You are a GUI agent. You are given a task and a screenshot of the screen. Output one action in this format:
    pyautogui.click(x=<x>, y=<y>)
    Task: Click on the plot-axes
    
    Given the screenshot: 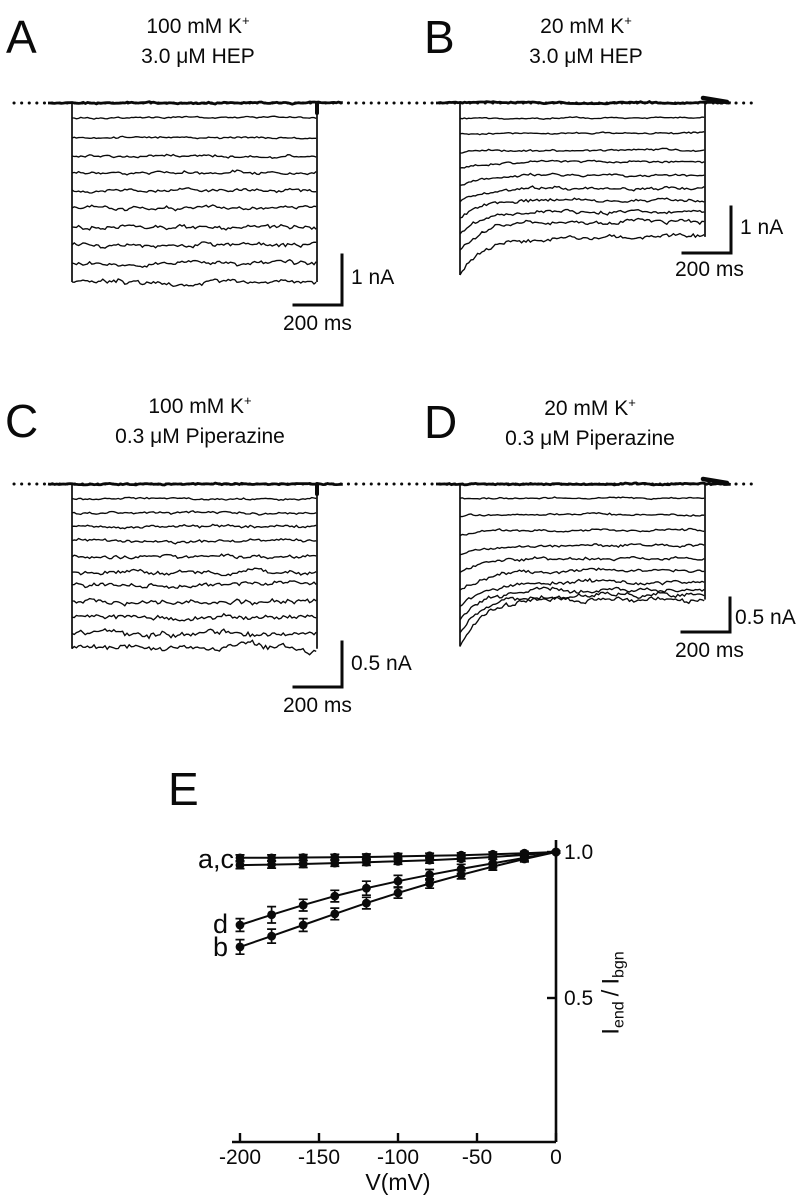 What is the action you would take?
    pyautogui.click(x=395, y=992)
    